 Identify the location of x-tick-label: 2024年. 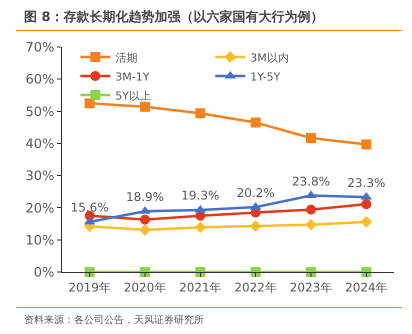
(366, 287).